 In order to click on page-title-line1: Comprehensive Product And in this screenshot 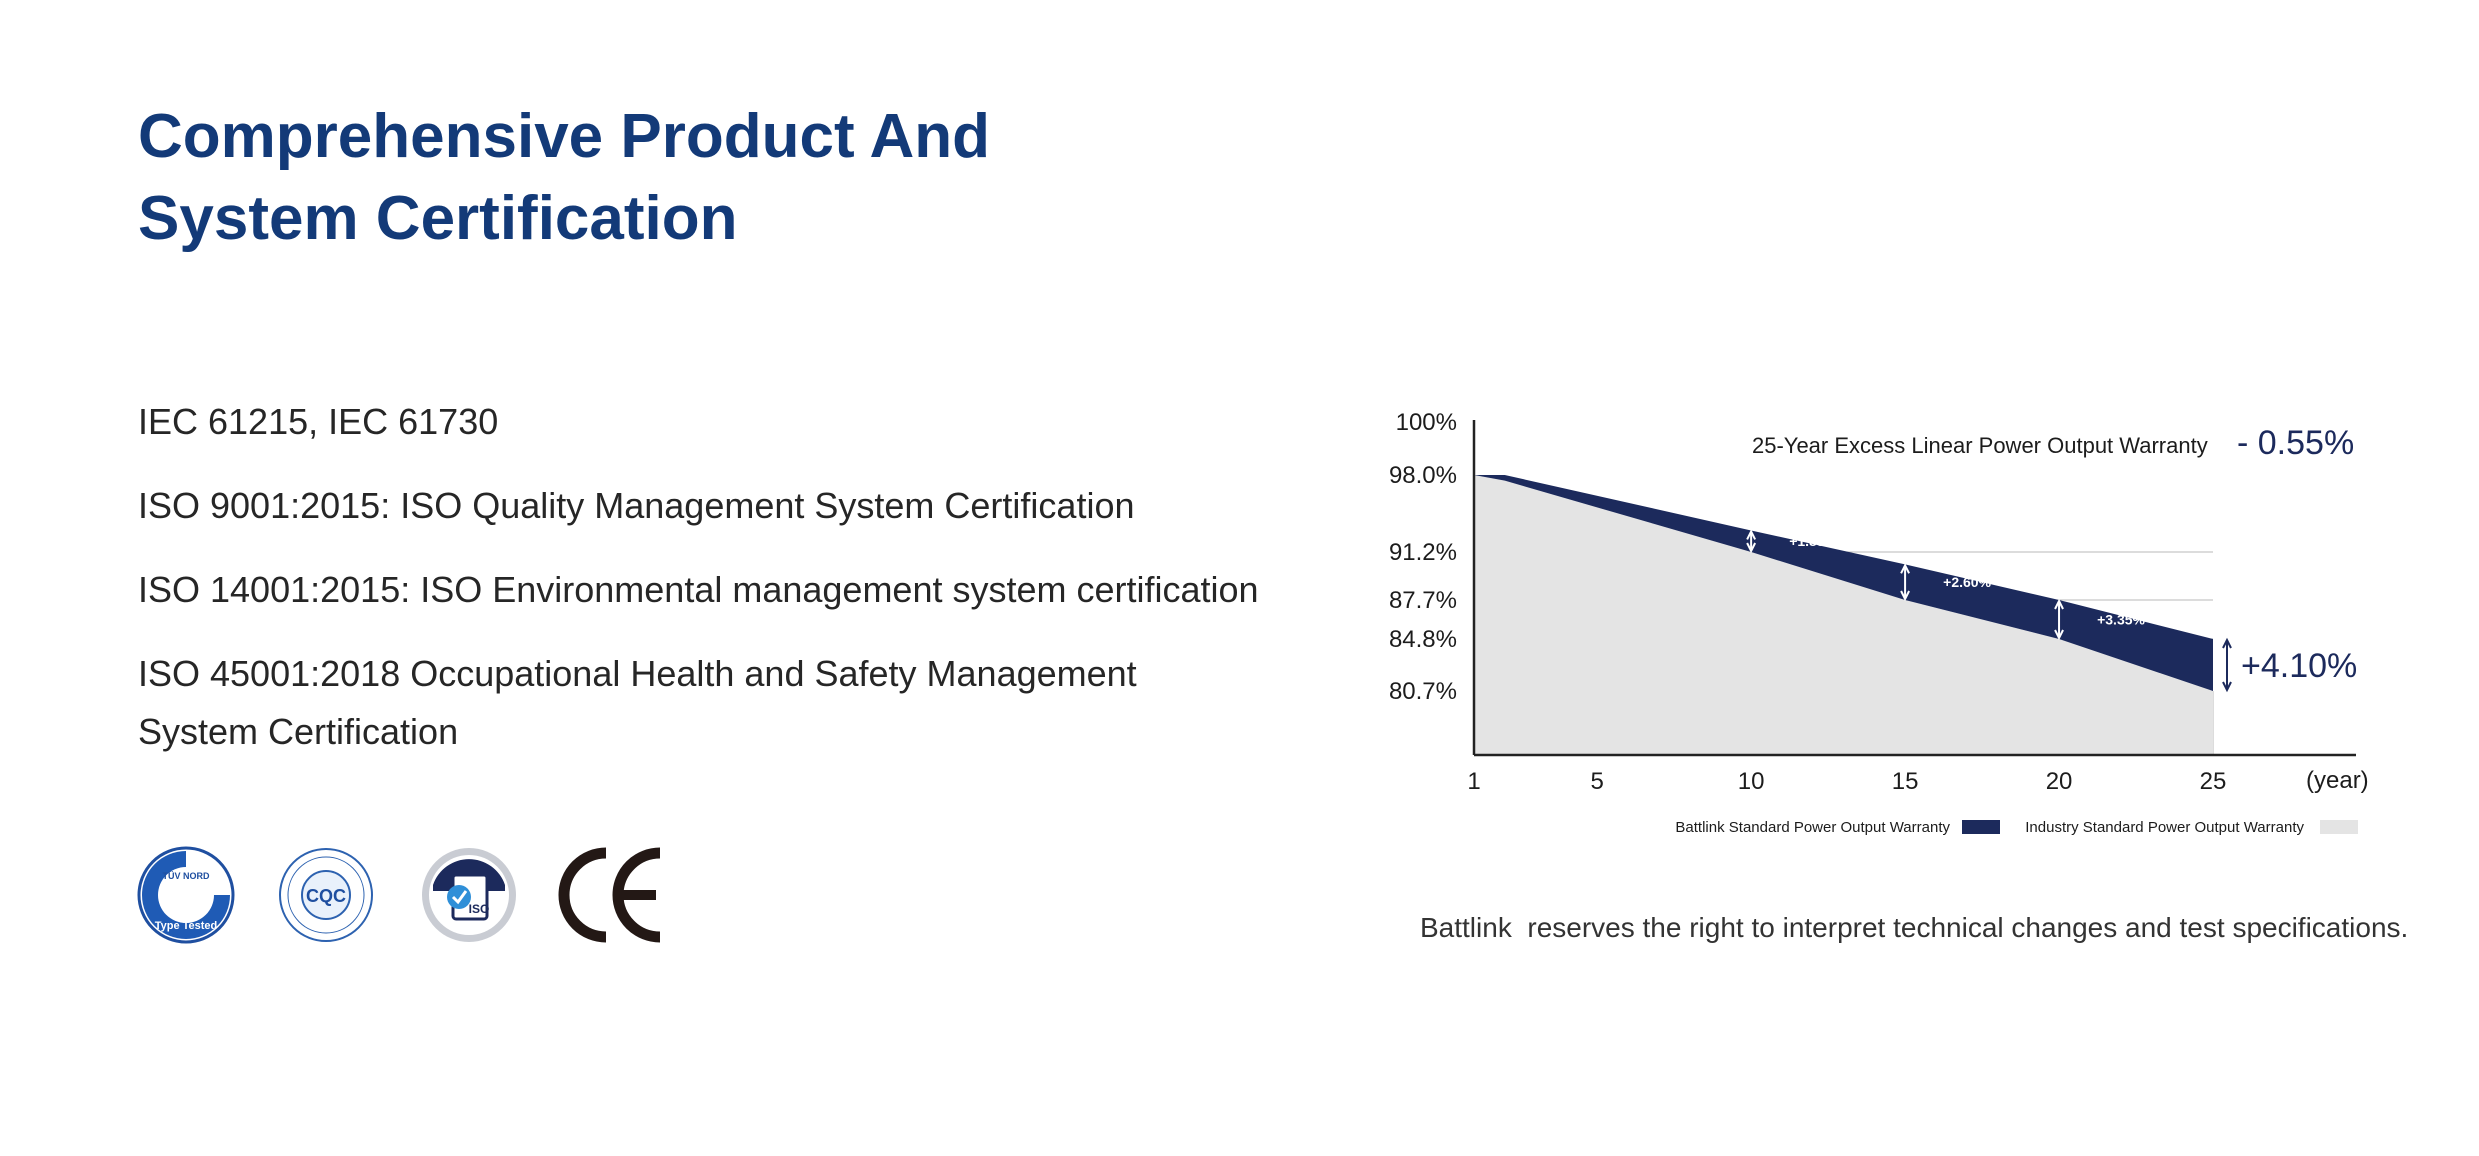, I will do `click(564, 136)`.